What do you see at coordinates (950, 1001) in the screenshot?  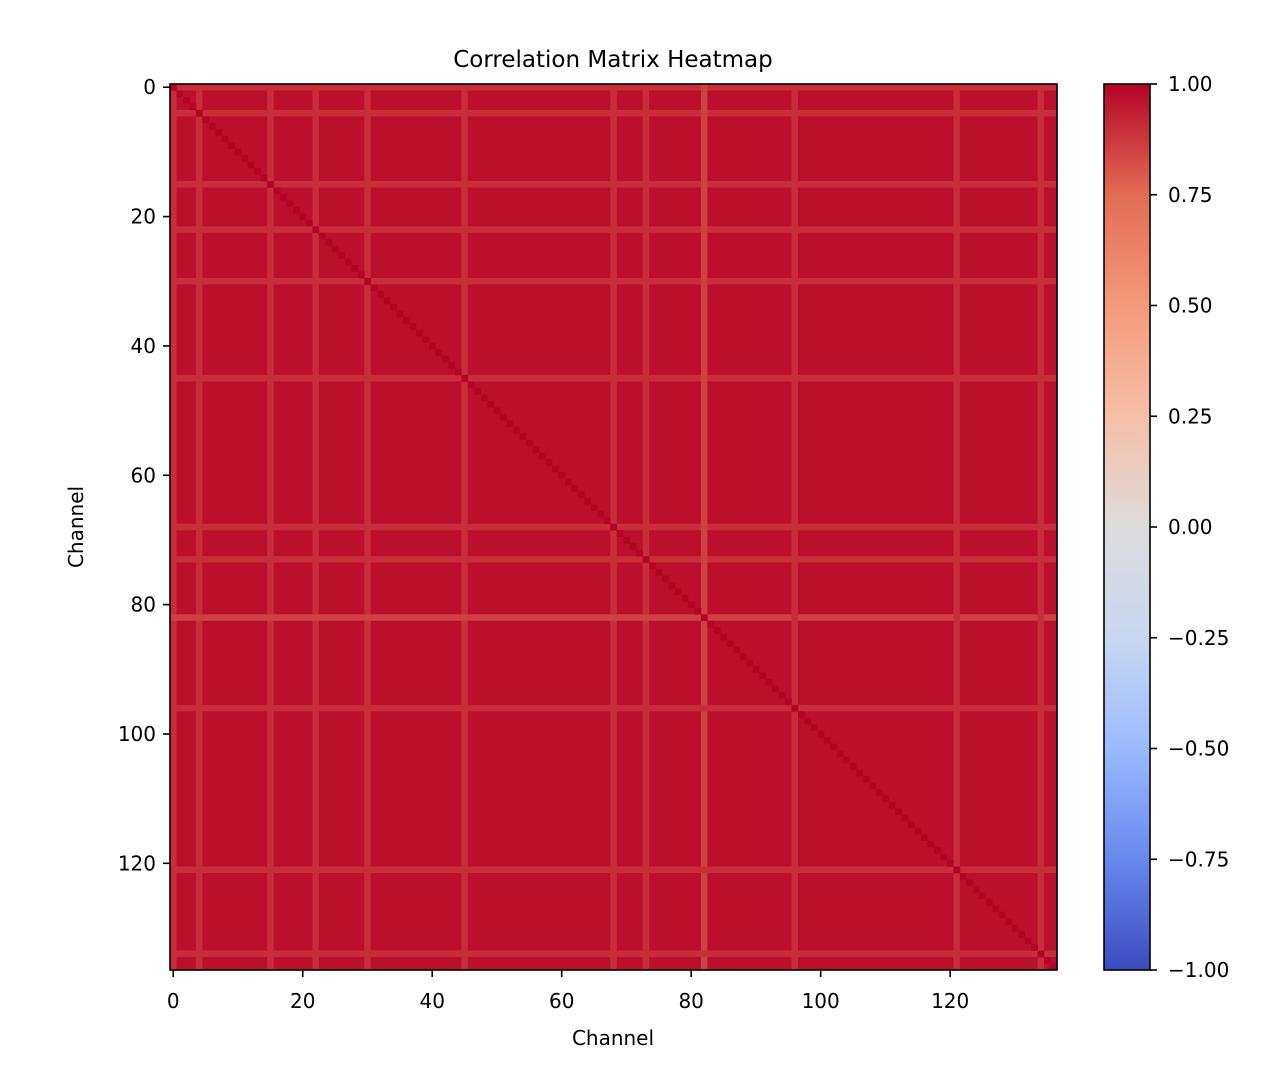 I see `x-tick-label: 120` at bounding box center [950, 1001].